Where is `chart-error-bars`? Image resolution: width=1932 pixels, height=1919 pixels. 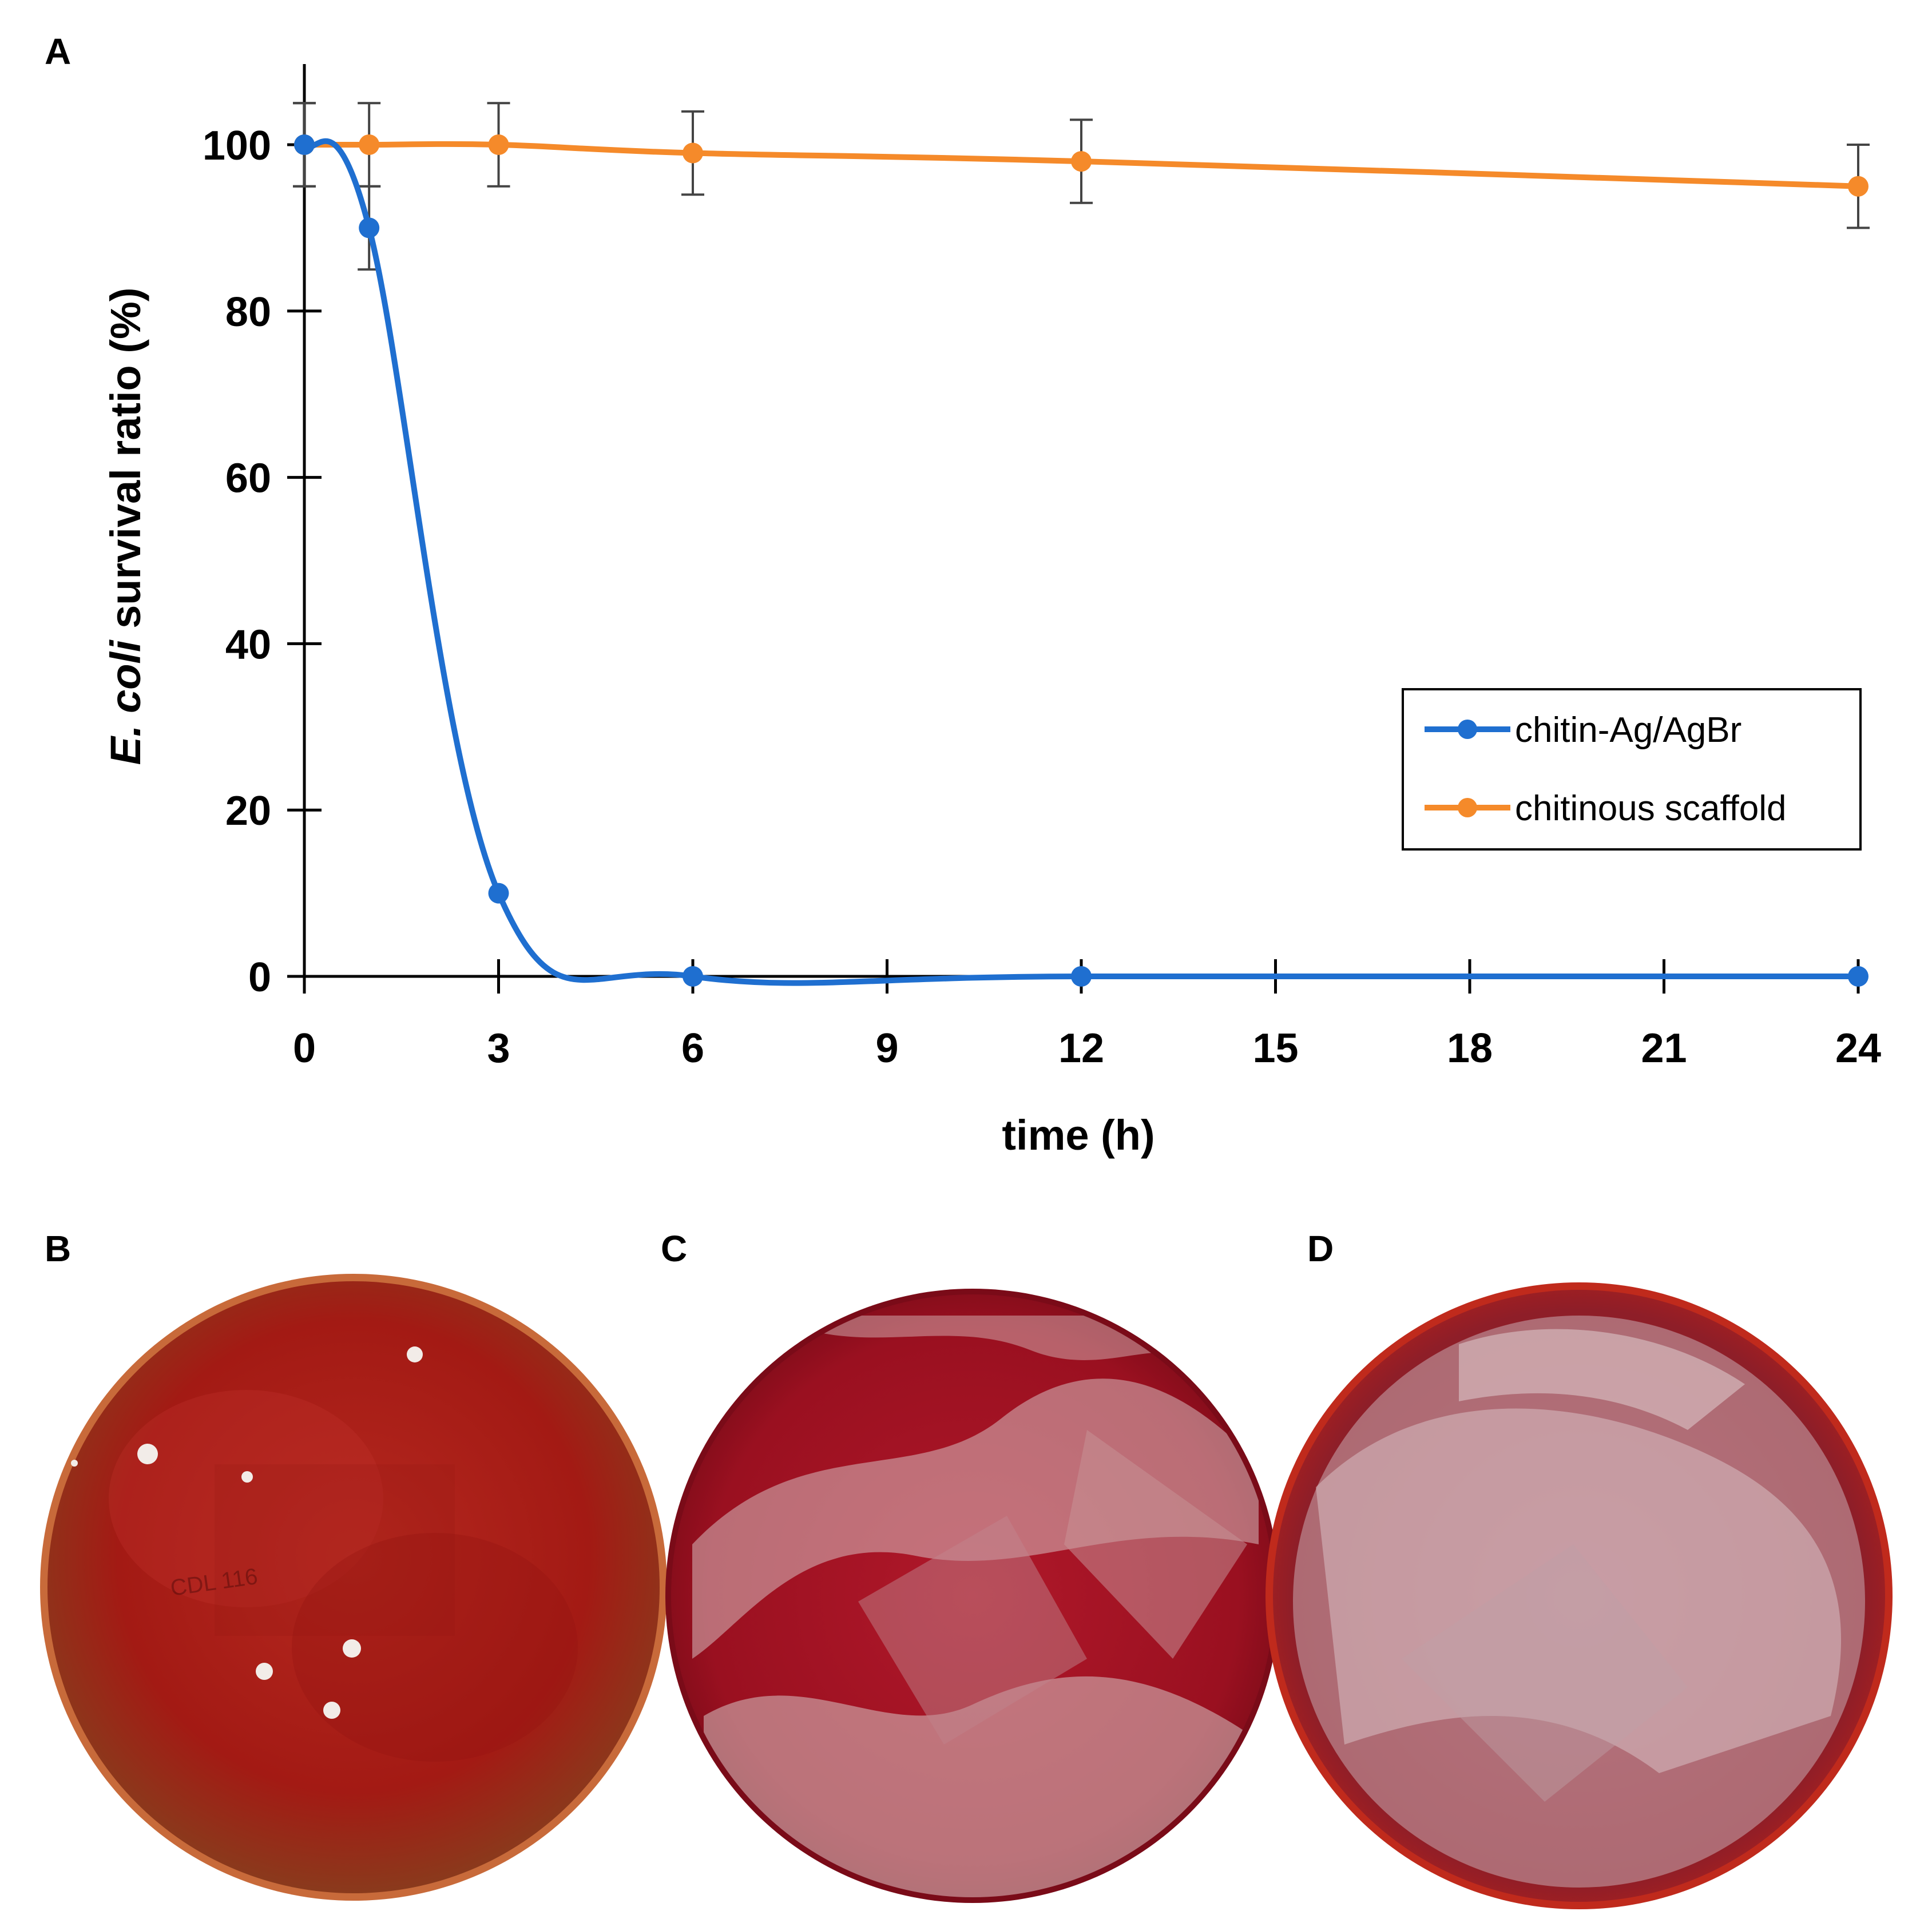 chart-error-bars is located at coordinates (1081, 186).